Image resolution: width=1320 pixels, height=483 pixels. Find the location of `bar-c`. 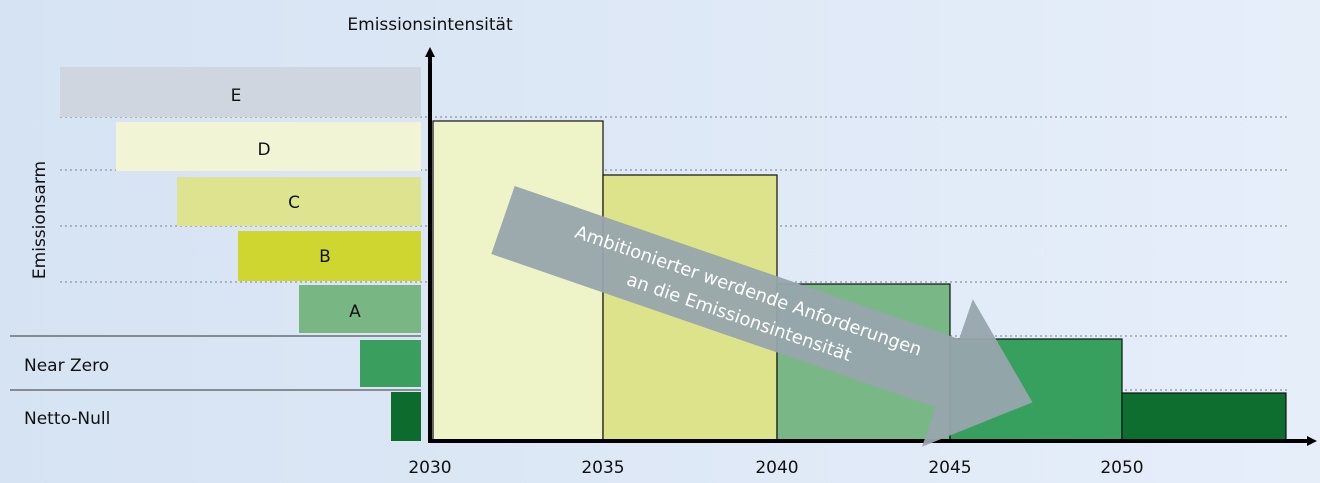

bar-c is located at coordinates (299, 201).